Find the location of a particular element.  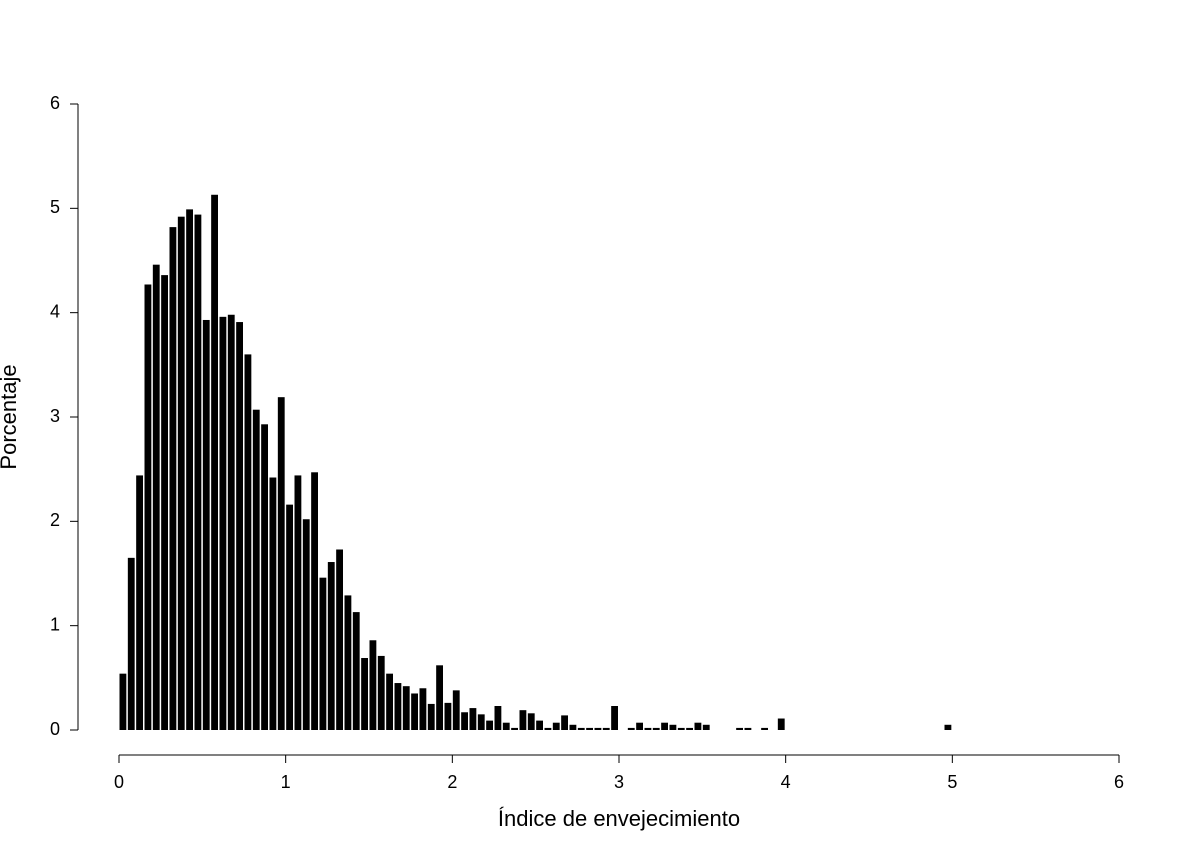

x-tick-label: 2 is located at coordinates (452, 782).